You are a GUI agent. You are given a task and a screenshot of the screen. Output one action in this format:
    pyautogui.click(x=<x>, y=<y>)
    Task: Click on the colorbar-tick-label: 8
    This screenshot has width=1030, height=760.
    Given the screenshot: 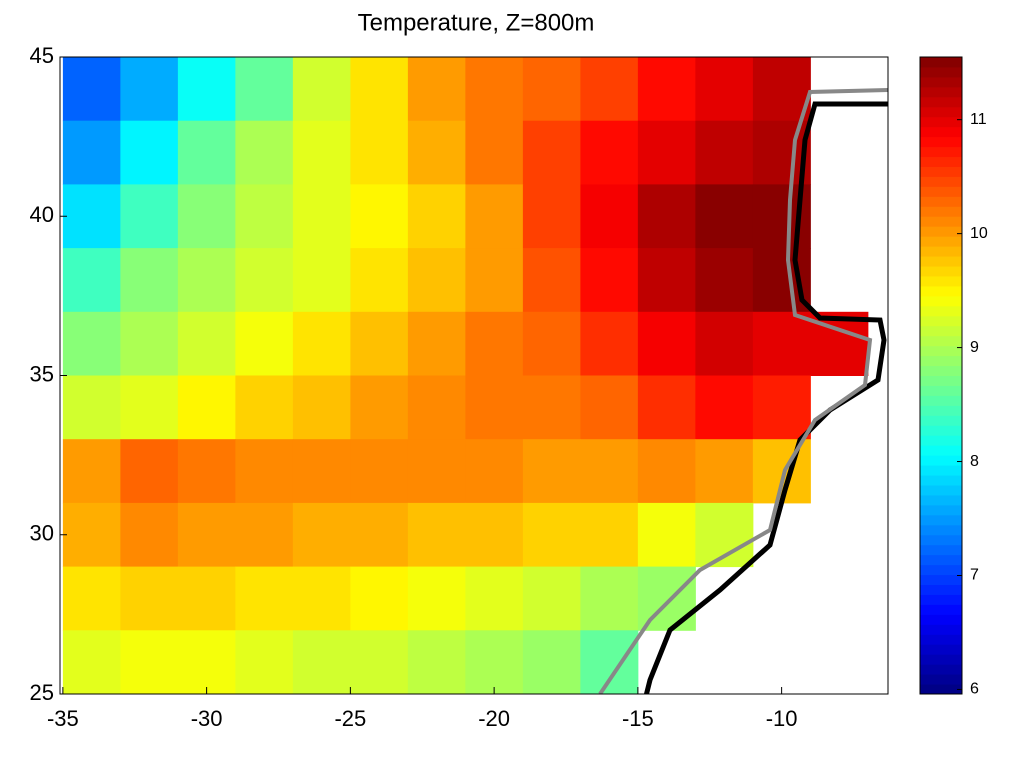 What is the action you would take?
    pyautogui.click(x=974, y=461)
    